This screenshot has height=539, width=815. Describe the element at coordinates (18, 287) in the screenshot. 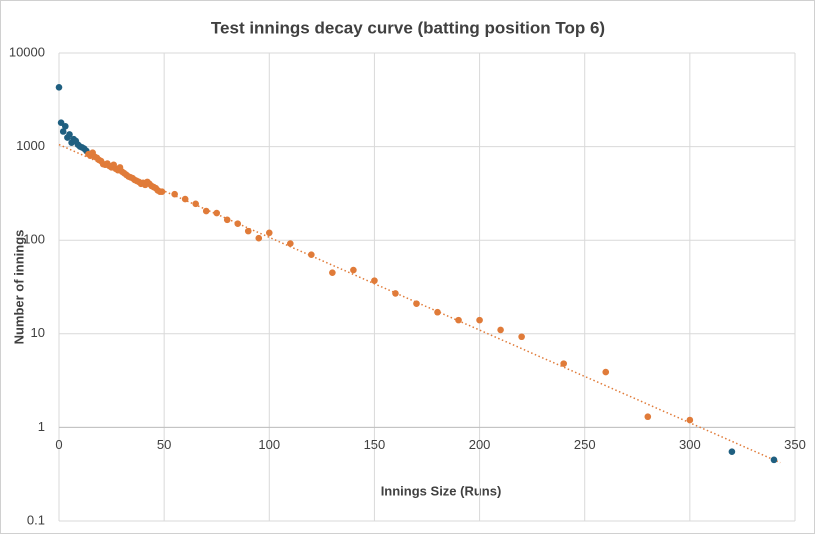

I see `y-axis-title: Number of innings` at that location.